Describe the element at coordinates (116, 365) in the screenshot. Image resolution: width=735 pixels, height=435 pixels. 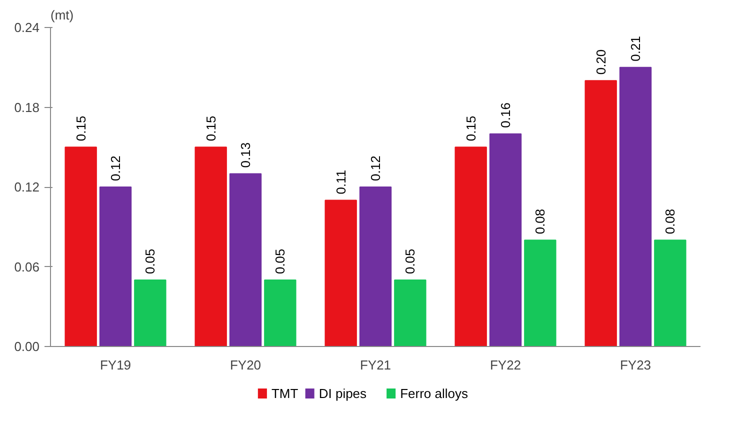
I see `x-tick-label: FY19` at that location.